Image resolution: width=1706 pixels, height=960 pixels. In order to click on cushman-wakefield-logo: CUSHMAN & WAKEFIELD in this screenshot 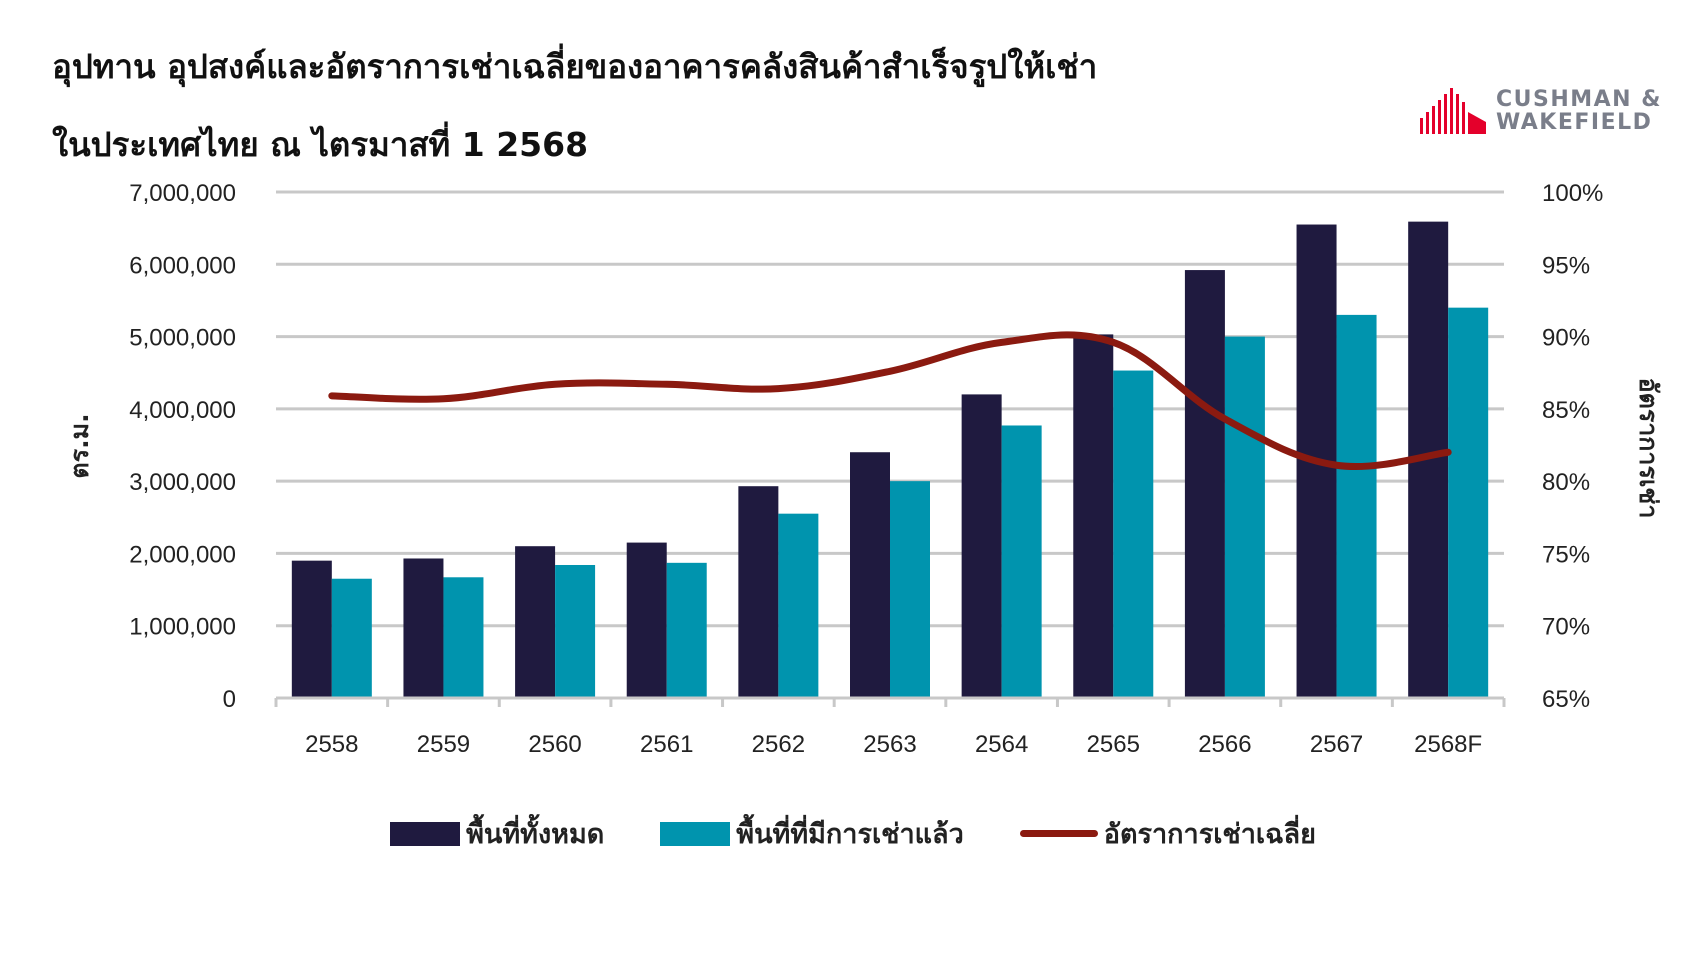, I will do `click(1543, 112)`.